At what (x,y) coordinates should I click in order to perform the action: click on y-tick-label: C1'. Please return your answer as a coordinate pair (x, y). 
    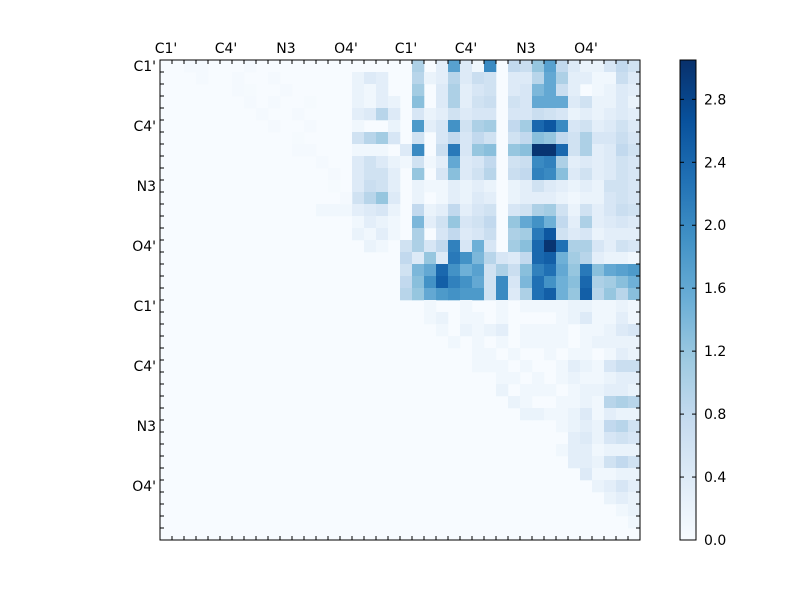
    Looking at the image, I should click on (144, 67).